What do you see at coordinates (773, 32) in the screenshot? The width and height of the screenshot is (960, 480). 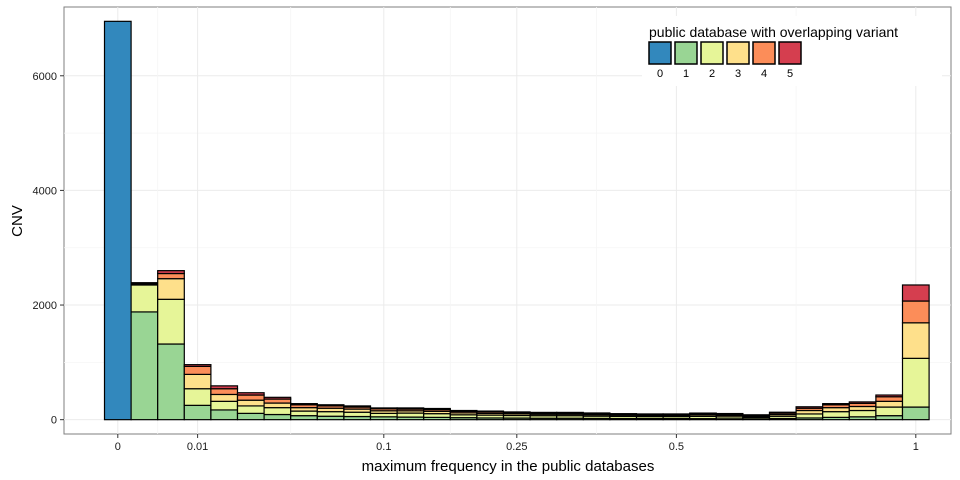 I see `legend-title: public database with overlapping variant` at bounding box center [773, 32].